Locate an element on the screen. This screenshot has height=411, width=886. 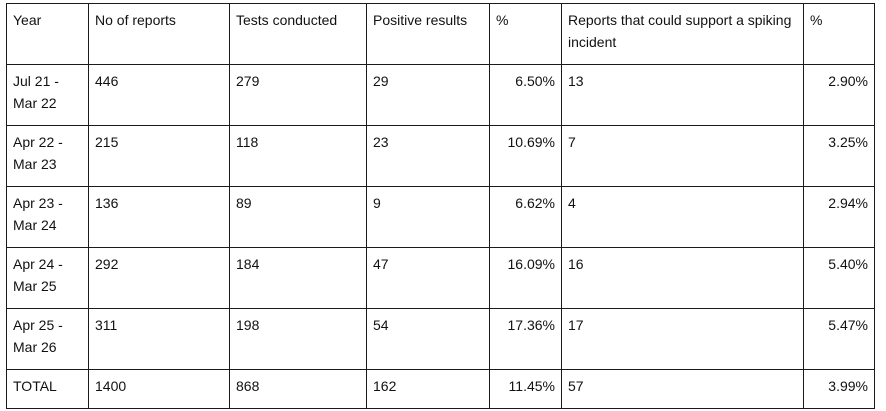
header-positive-percent: % is located at coordinates (525, 34).